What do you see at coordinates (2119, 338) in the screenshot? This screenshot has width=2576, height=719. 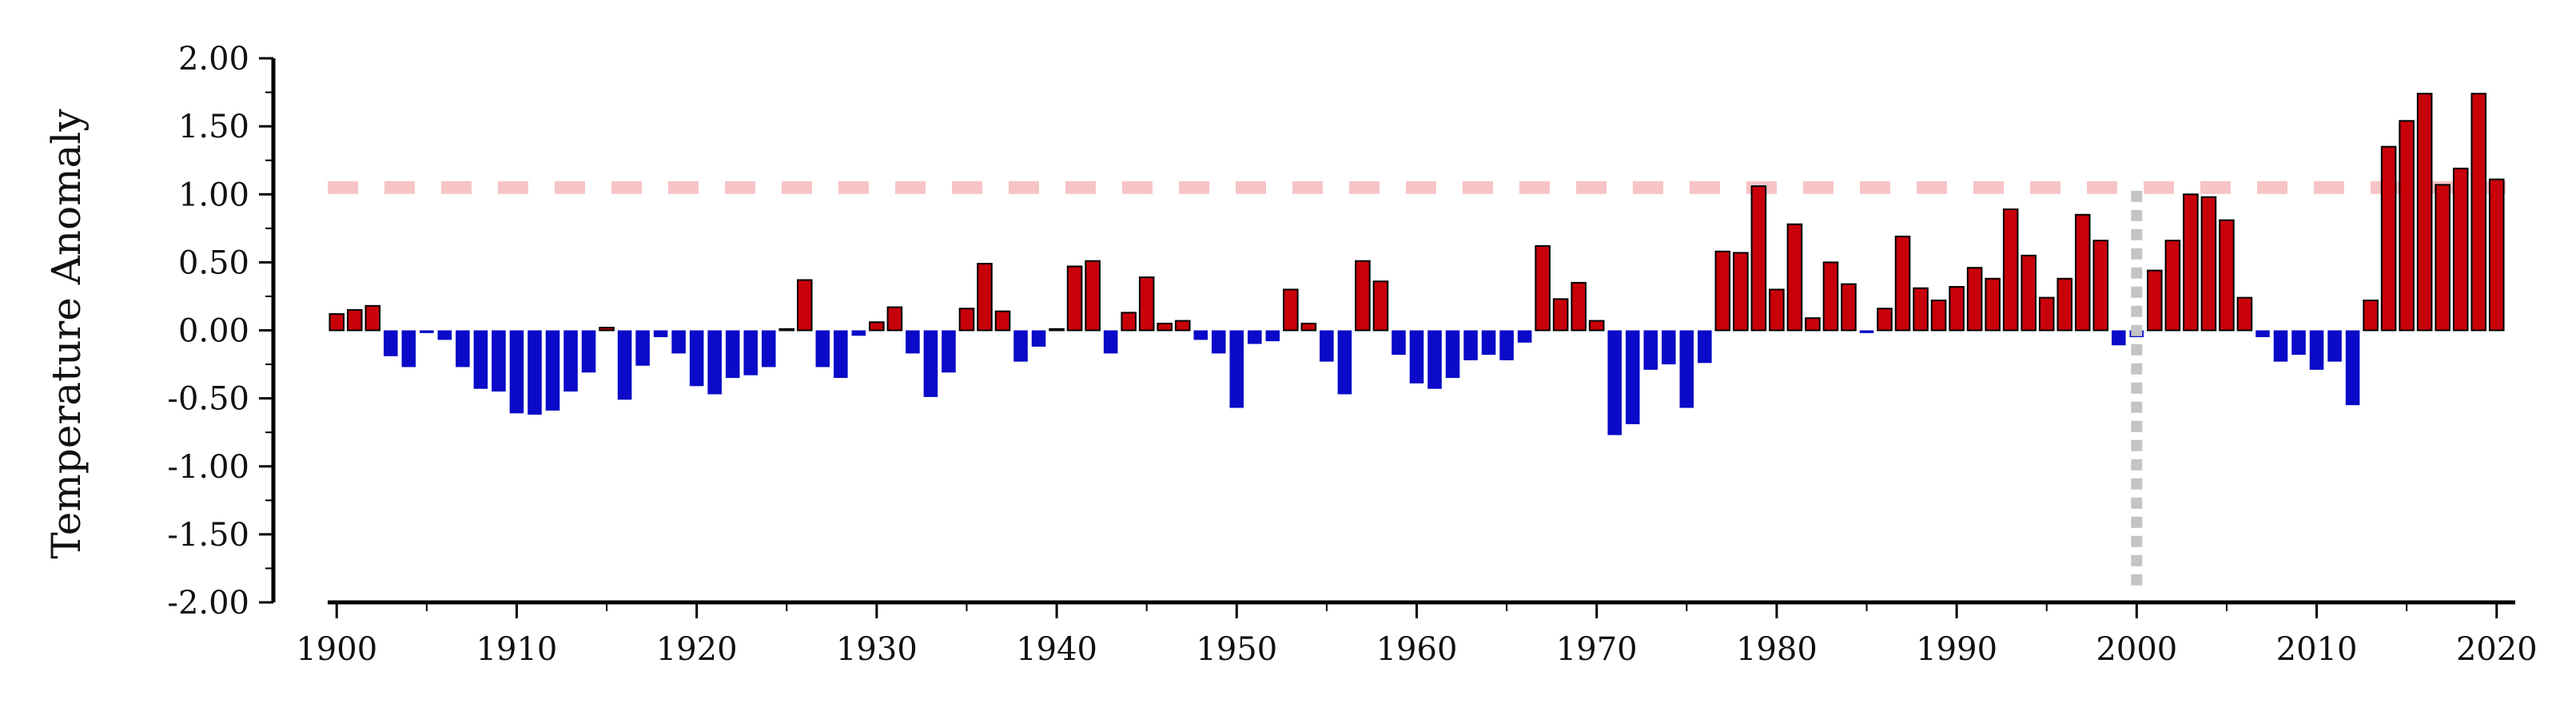 I see `bar-1999` at bounding box center [2119, 338].